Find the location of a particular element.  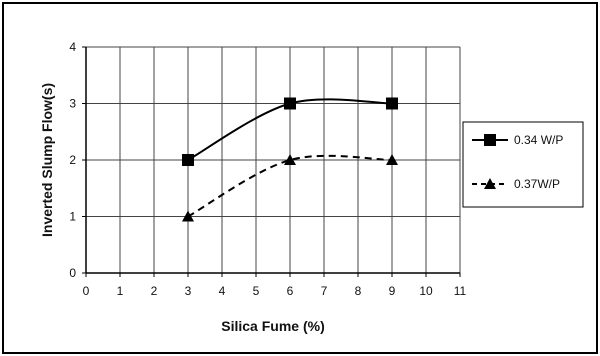

y-tick-label: 0 is located at coordinates (72, 273).